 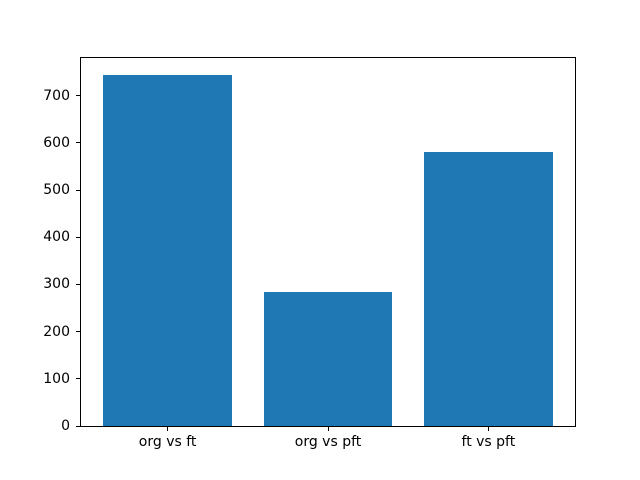 I want to click on y-tick-label: 600, so click(x=56, y=142).